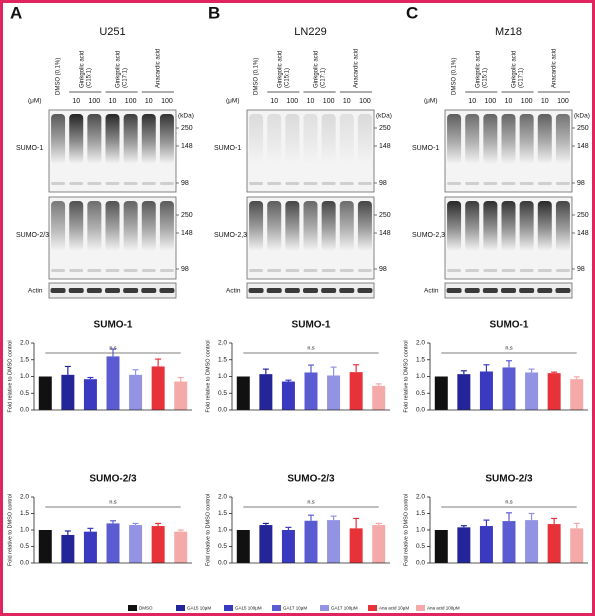 This screenshot has width=595, height=616. What do you see at coordinates (214, 12) in the screenshot?
I see `panel-letter: B` at bounding box center [214, 12].